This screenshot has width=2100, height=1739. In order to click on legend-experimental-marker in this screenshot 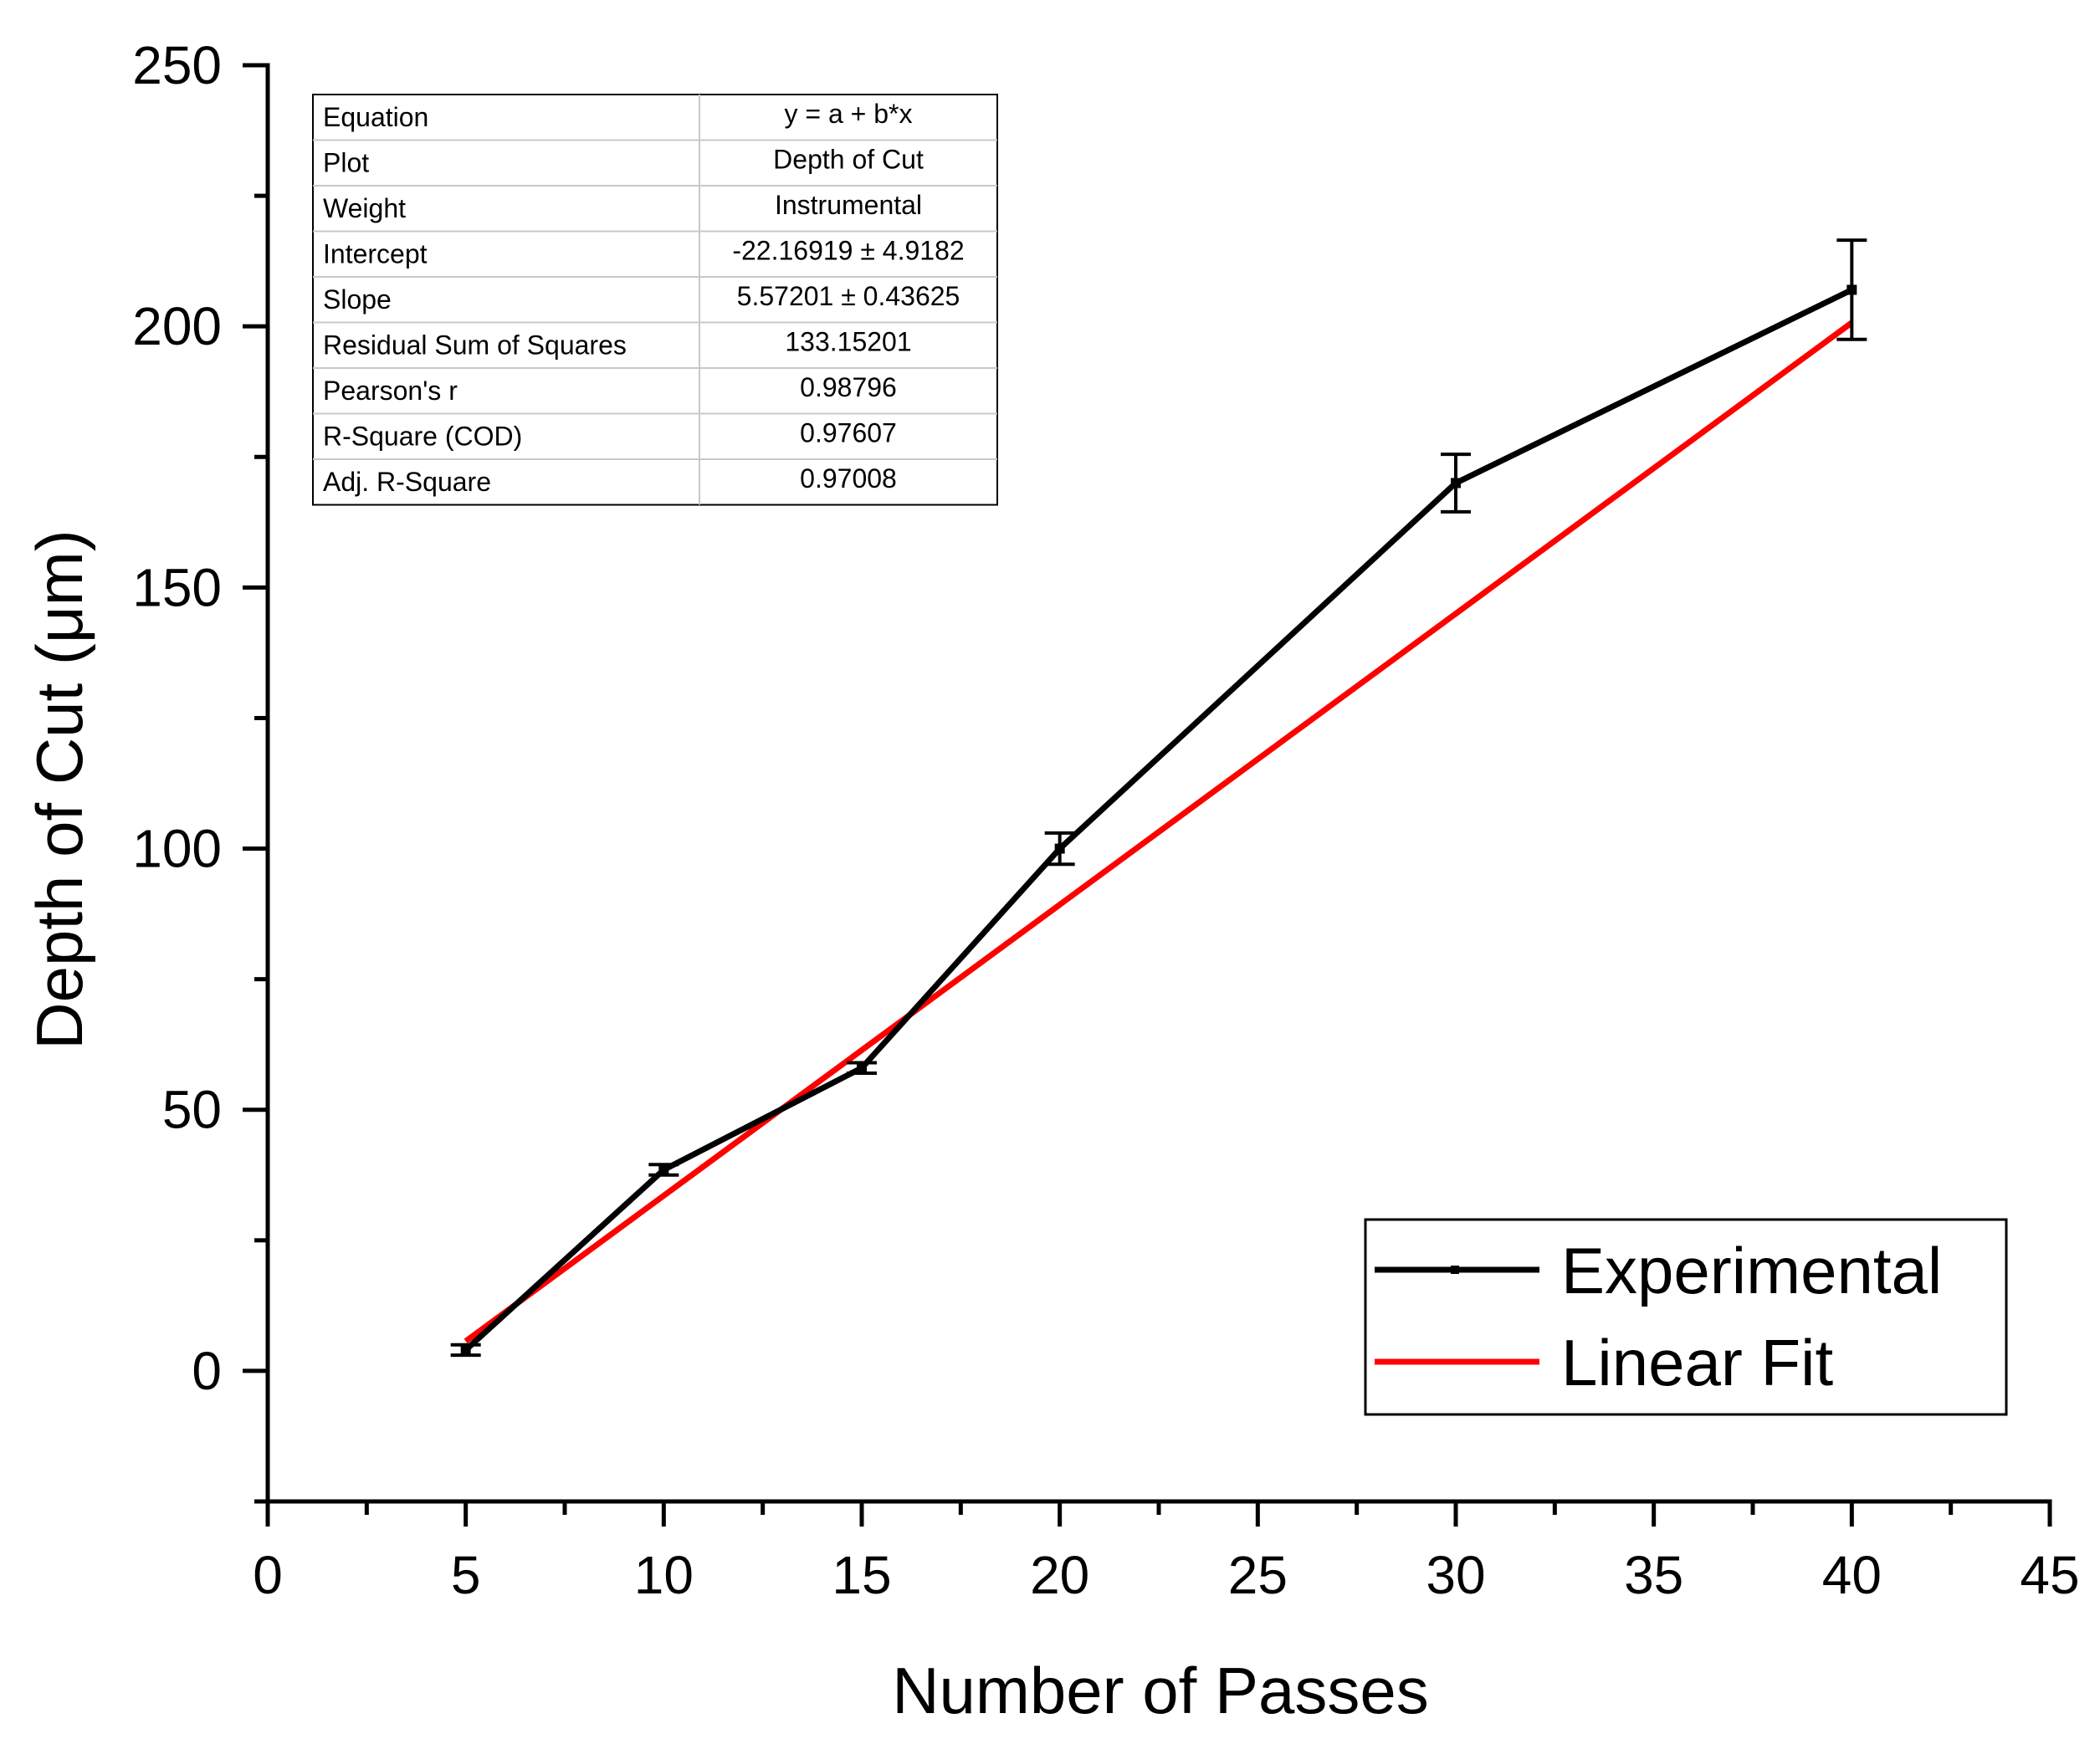, I will do `click(1455, 1270)`.